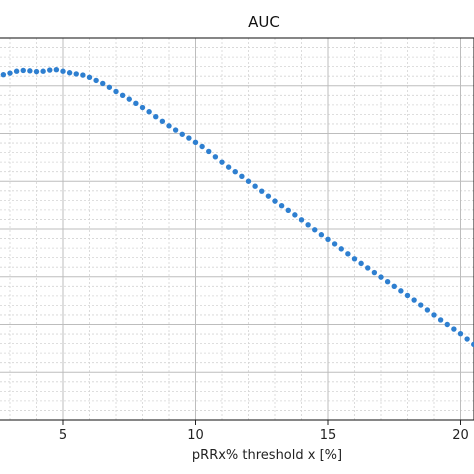  I want to click on x-tick-label: 5, so click(63, 435).